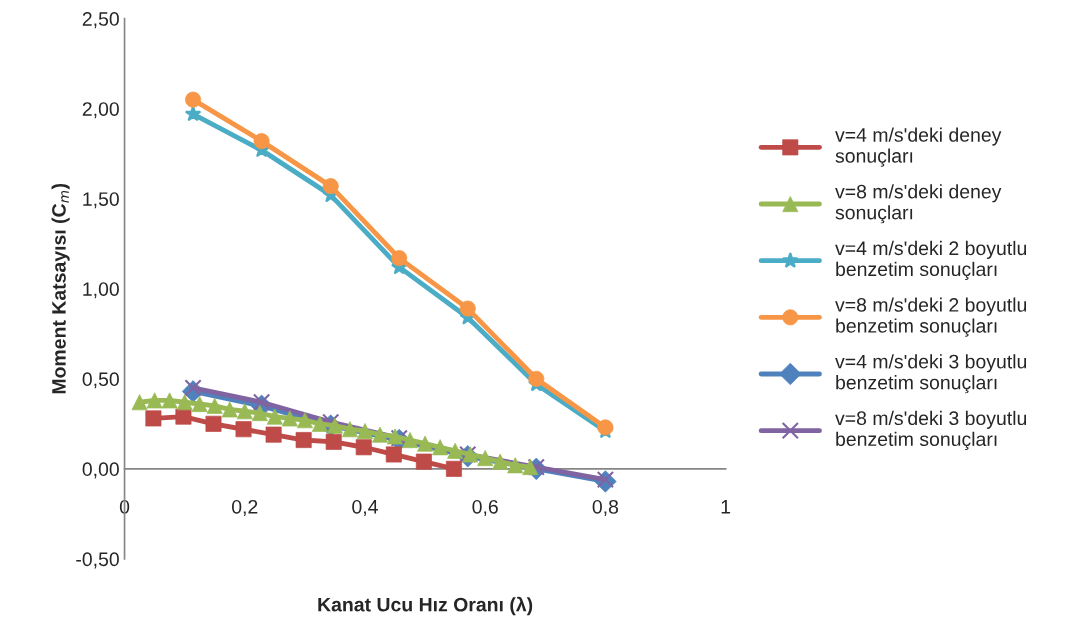  Describe the element at coordinates (101, 200) in the screenshot. I see `y-tick-label: 1,50` at that location.